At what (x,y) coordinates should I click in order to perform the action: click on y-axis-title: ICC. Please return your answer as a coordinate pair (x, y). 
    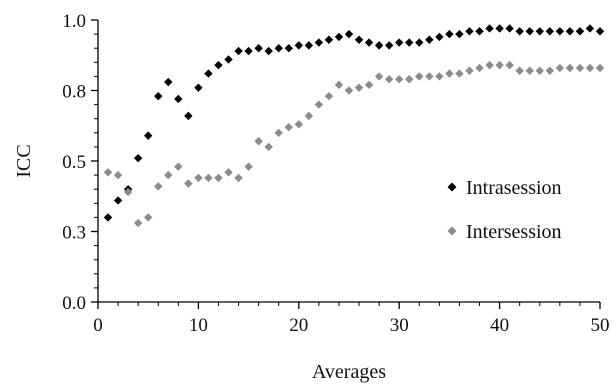
    Looking at the image, I should click on (24, 160).